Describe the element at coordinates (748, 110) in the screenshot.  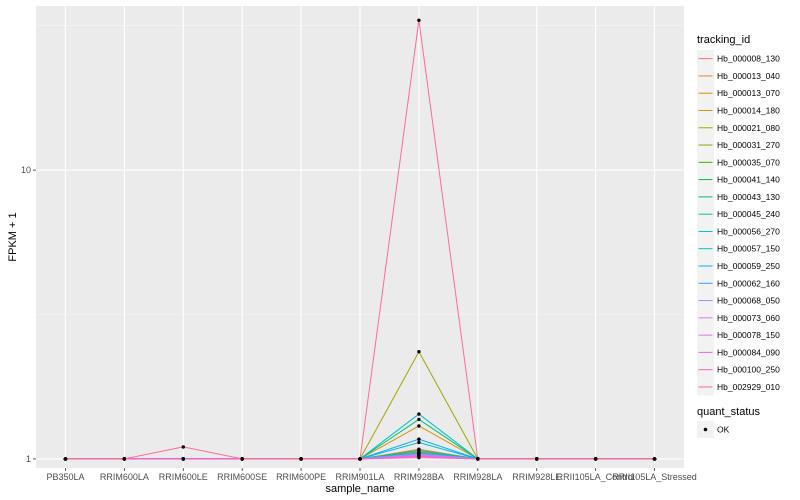
I see `legend-label: Hb_000014_180` at that location.